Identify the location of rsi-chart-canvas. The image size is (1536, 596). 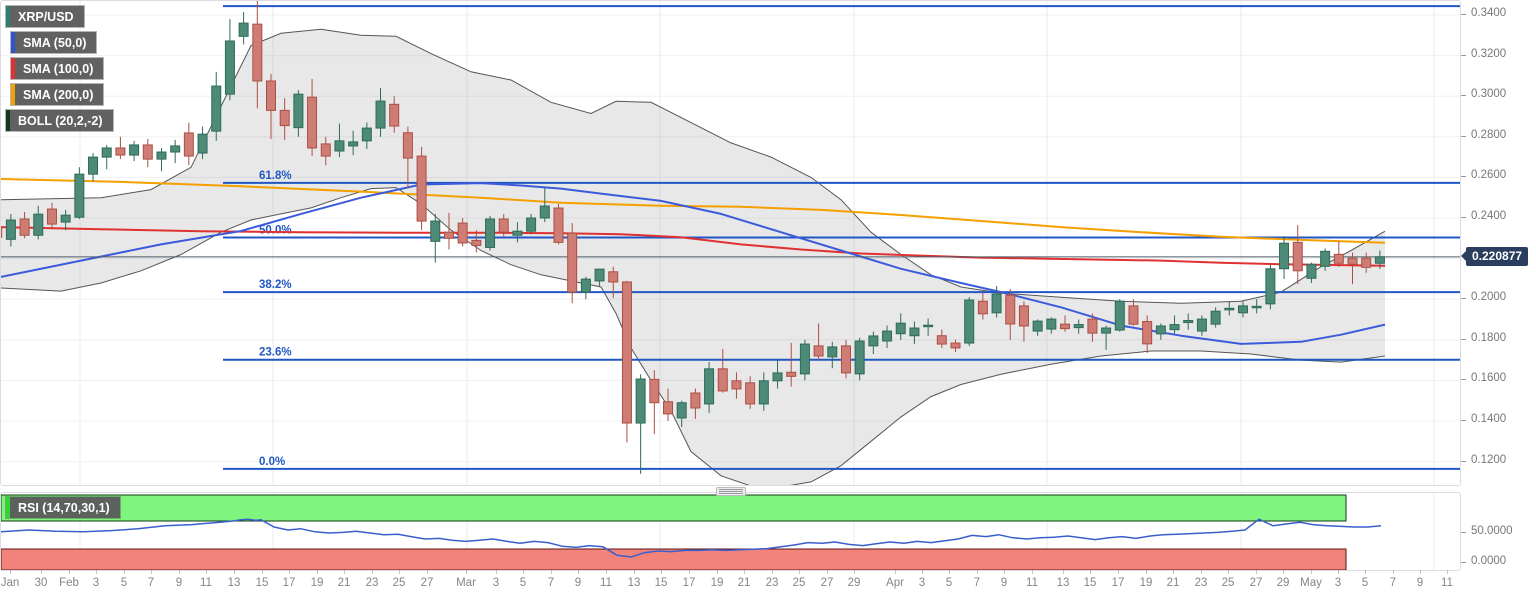
(730, 531).